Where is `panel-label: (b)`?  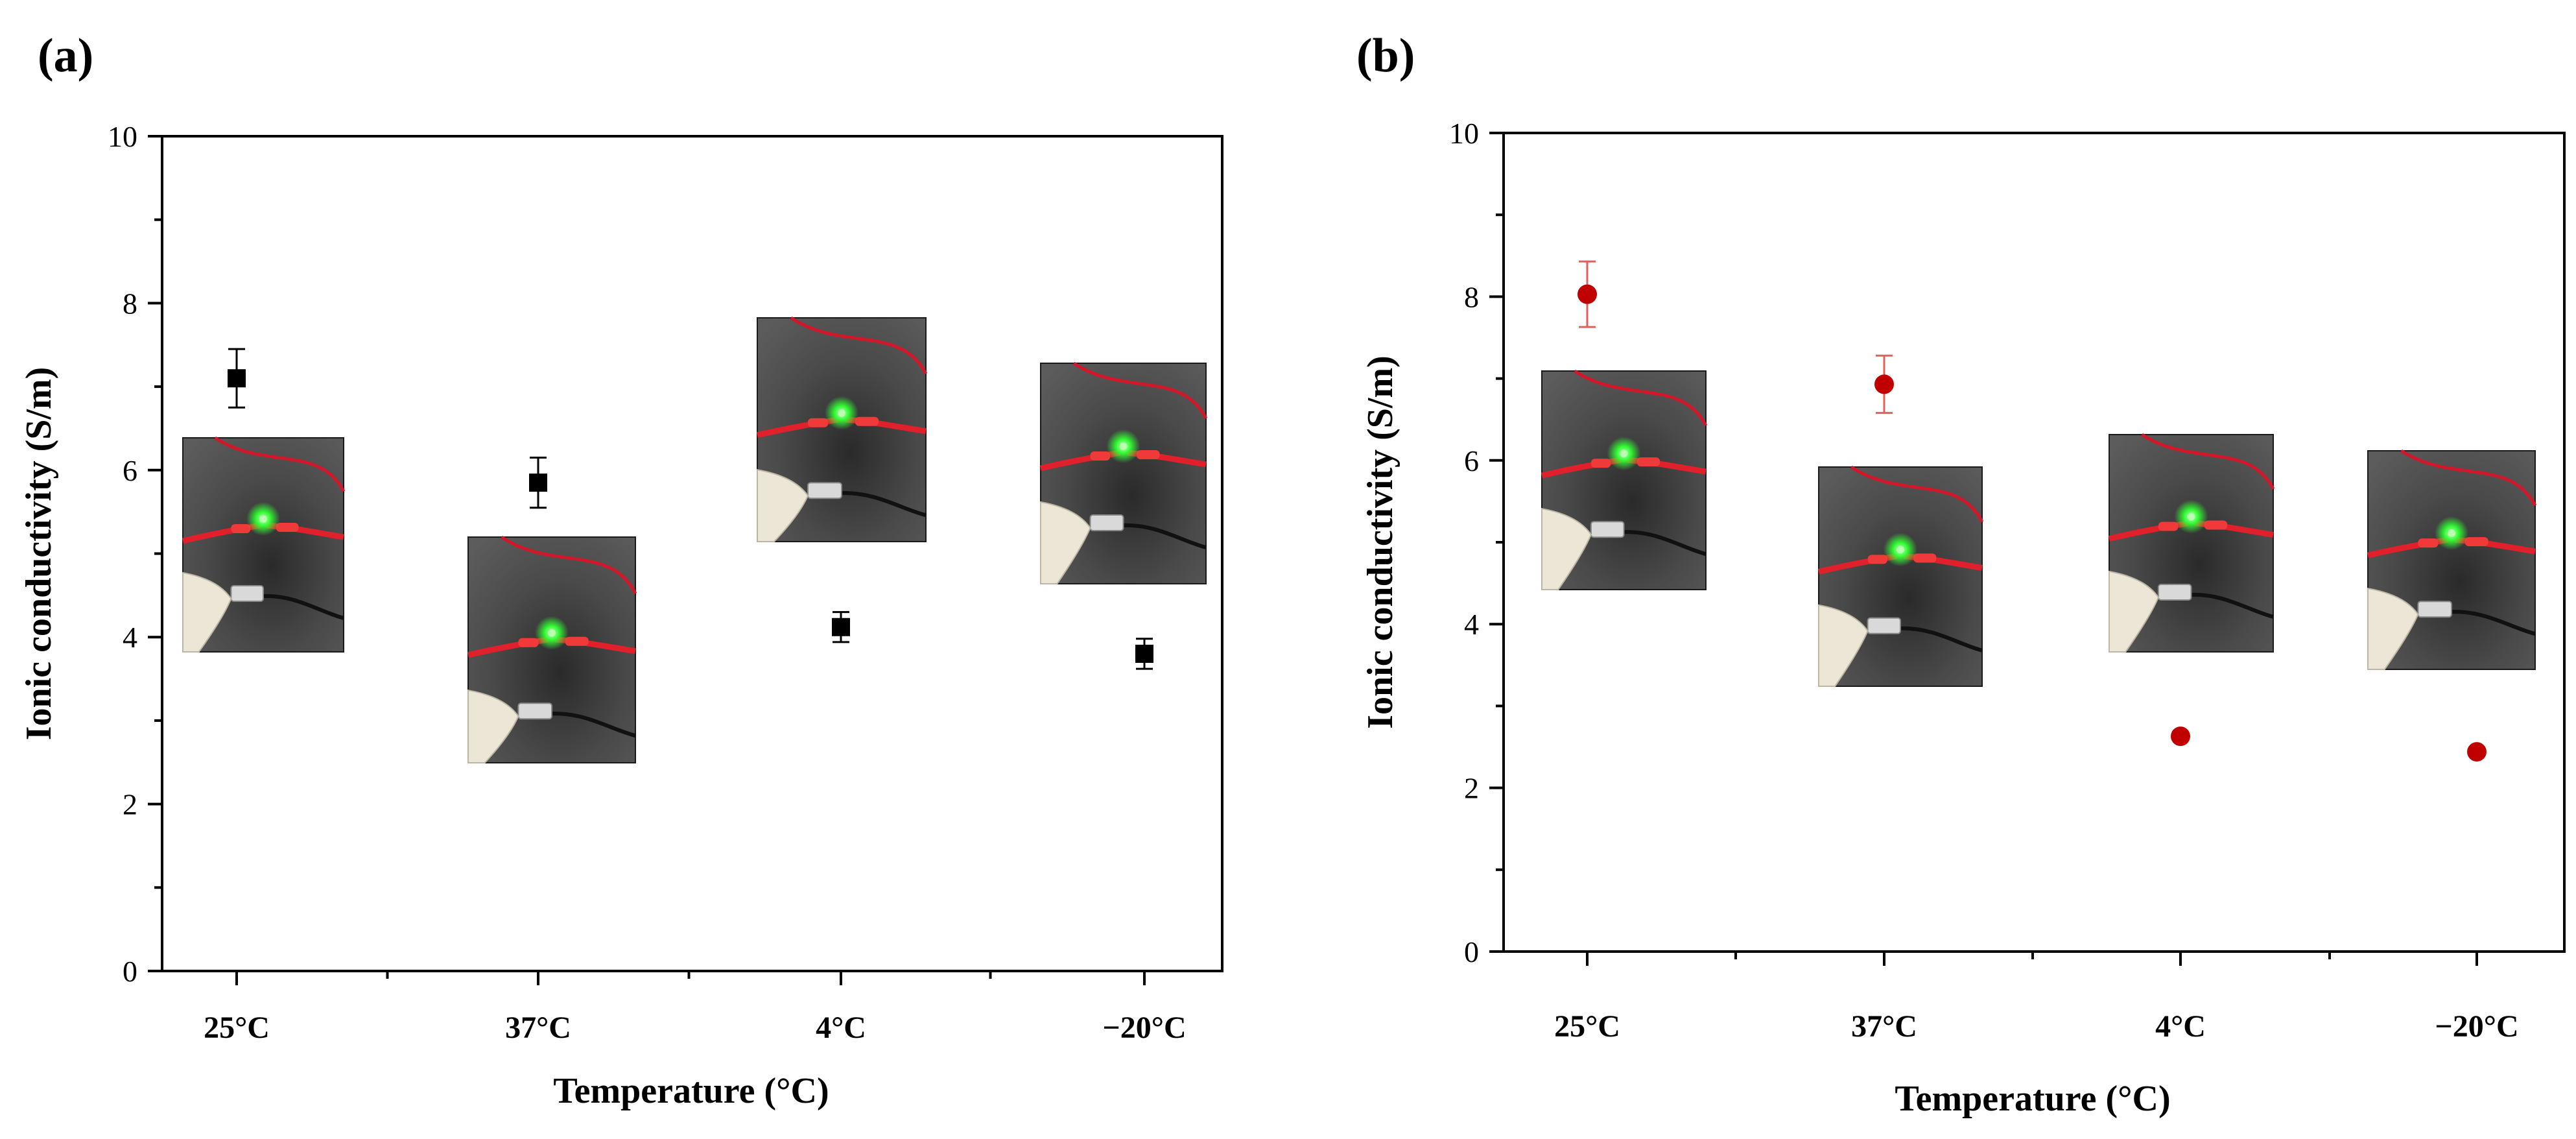 panel-label: (b) is located at coordinates (1385, 55).